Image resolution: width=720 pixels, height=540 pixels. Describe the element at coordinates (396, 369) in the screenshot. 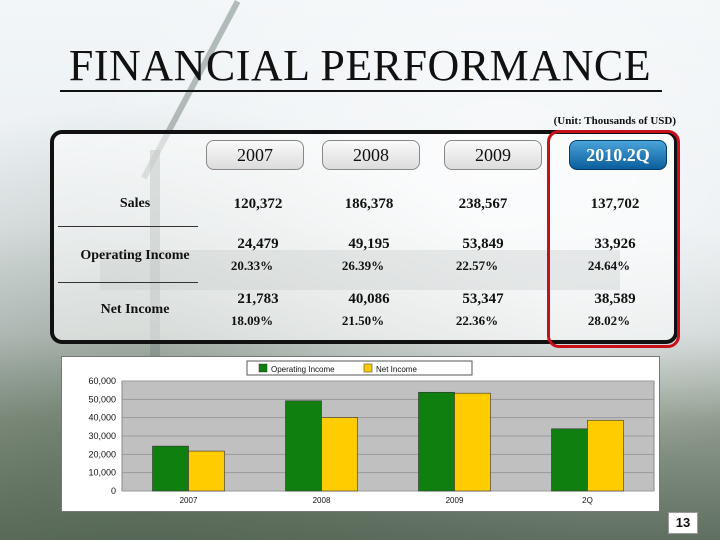

I see `legend-label: Net Income` at that location.